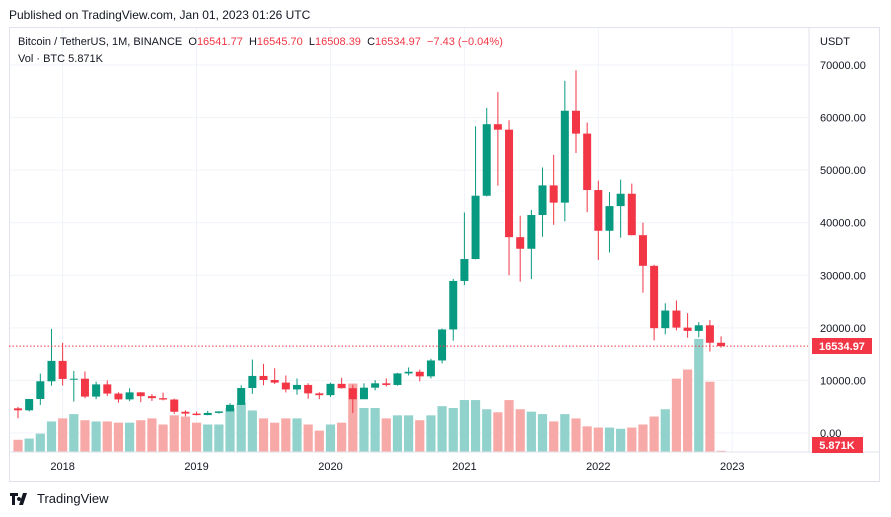  Describe the element at coordinates (598, 467) in the screenshot. I see `x-tick-label: 2022` at that location.